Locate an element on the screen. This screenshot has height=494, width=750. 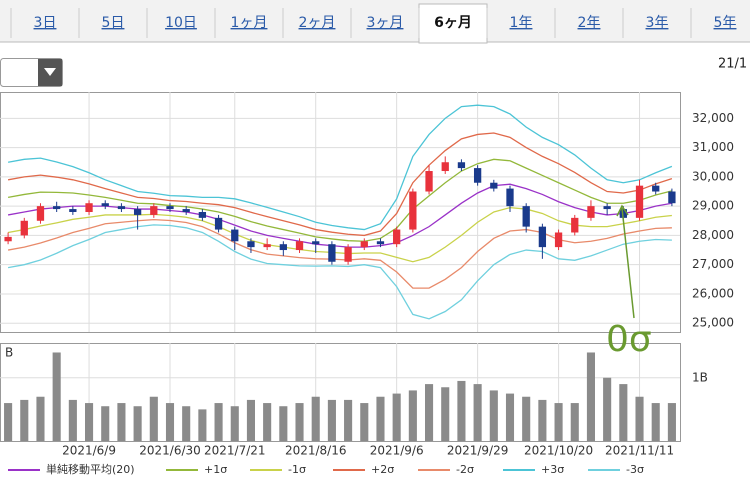
tab: 2ヶ月 is located at coordinates (317, 23).